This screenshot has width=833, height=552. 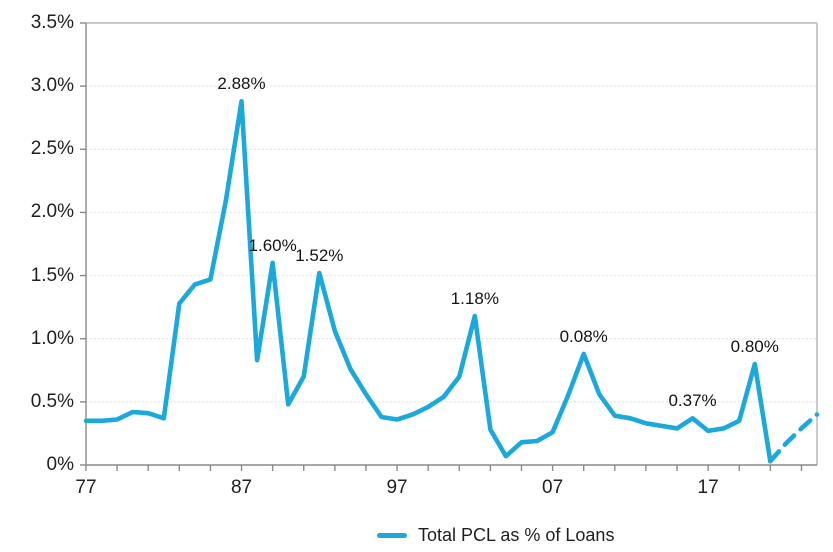 I want to click on y-axis-tick-label: 3.0%, so click(x=52, y=86).